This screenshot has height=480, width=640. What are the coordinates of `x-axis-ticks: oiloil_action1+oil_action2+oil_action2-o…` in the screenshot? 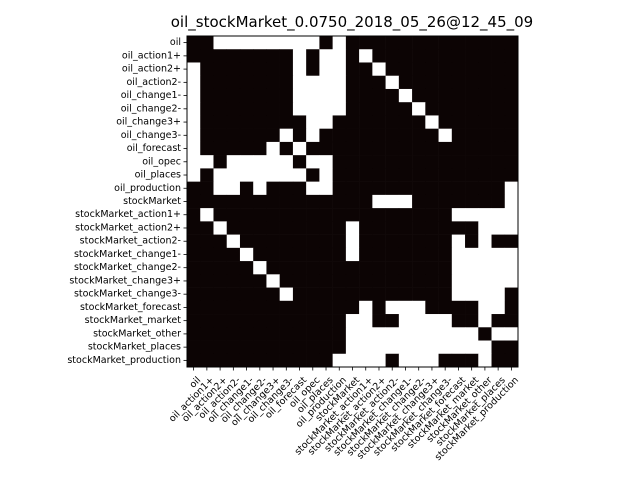 It's located at (344, 415).